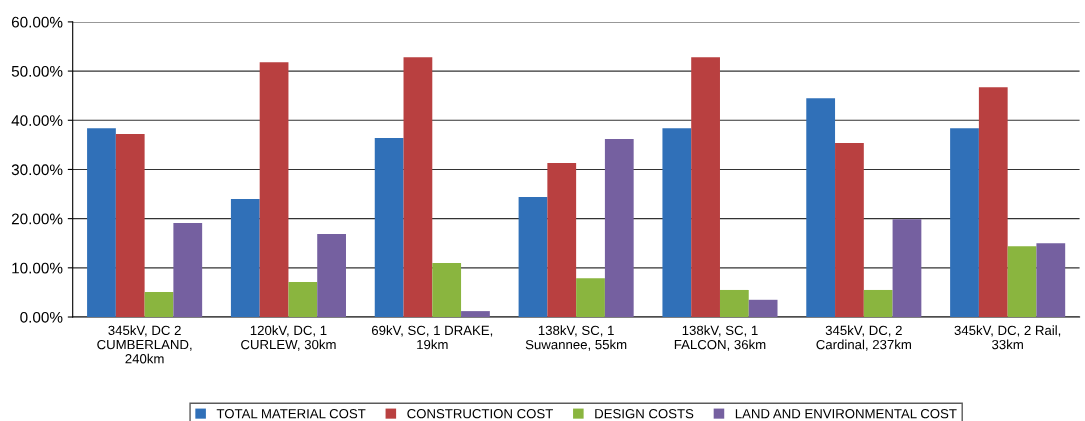  What do you see at coordinates (144, 344) in the screenshot?
I see `x-tick-label: 345kV, DC 2 CUMBERLAND, 240km` at bounding box center [144, 344].